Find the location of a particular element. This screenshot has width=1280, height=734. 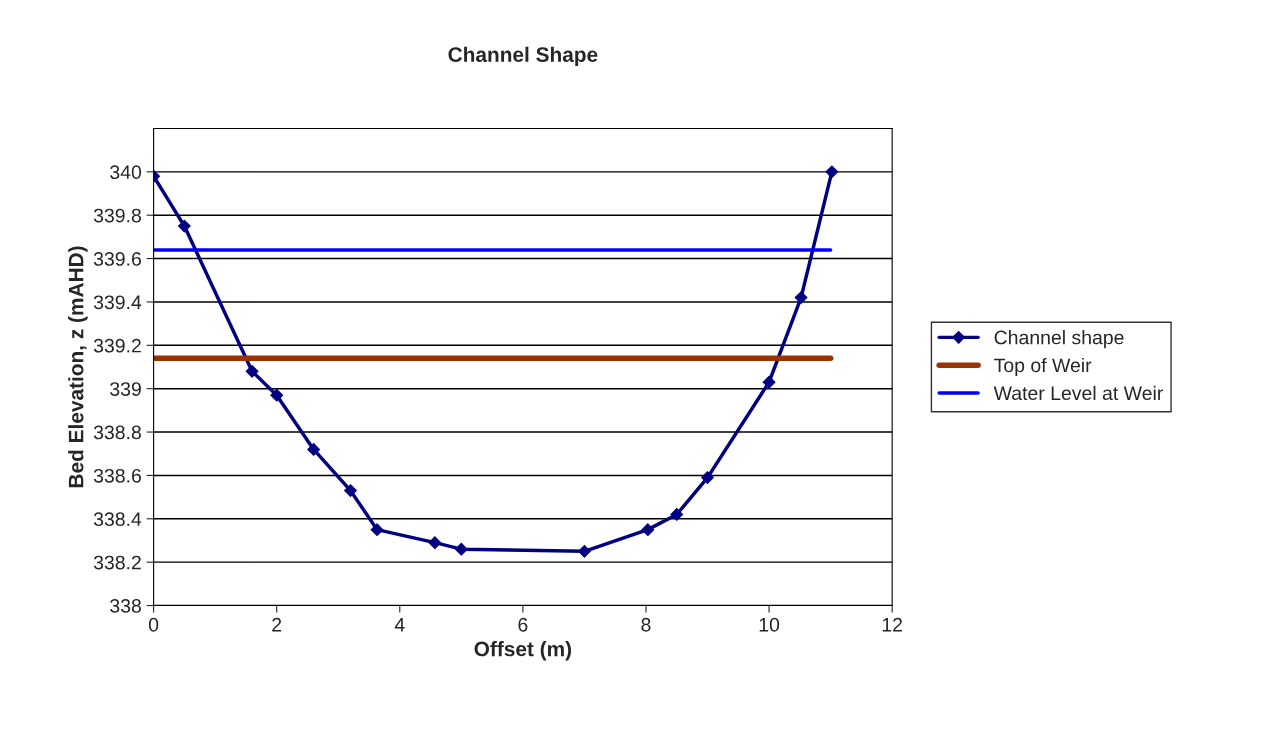

y-tick-label: 339 is located at coordinates (125, 389).